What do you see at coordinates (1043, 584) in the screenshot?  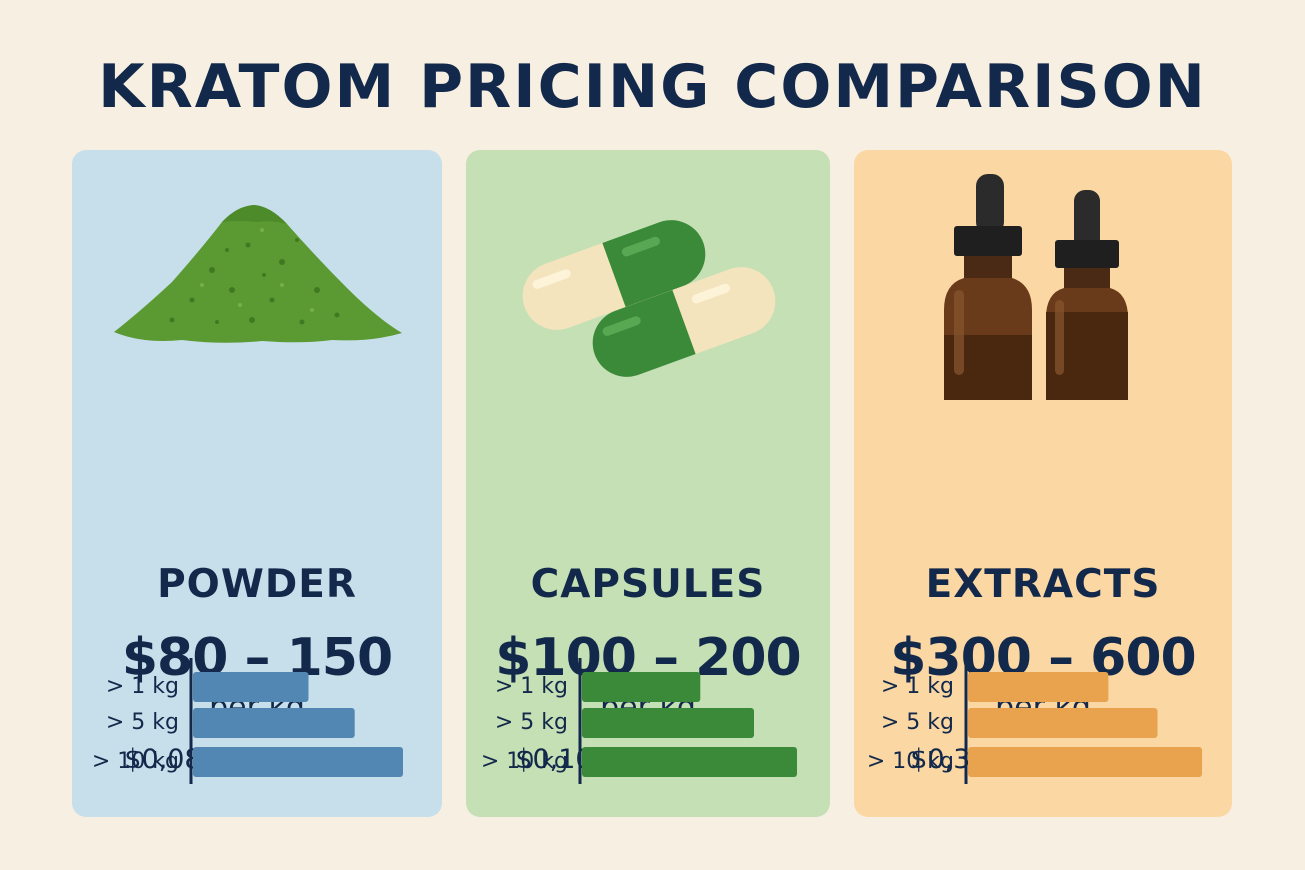 I see `product-name: EXTRACTS` at bounding box center [1043, 584].